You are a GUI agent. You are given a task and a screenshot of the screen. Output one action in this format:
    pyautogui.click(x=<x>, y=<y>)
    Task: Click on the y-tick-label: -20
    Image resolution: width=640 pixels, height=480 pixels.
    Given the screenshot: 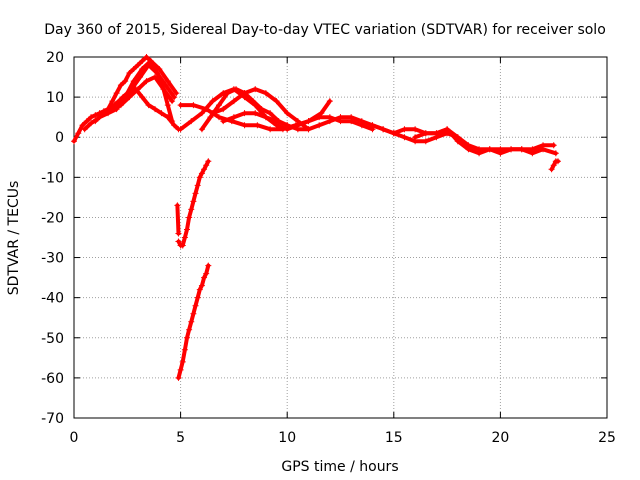 What is the action you would take?
    pyautogui.click(x=52, y=218)
    